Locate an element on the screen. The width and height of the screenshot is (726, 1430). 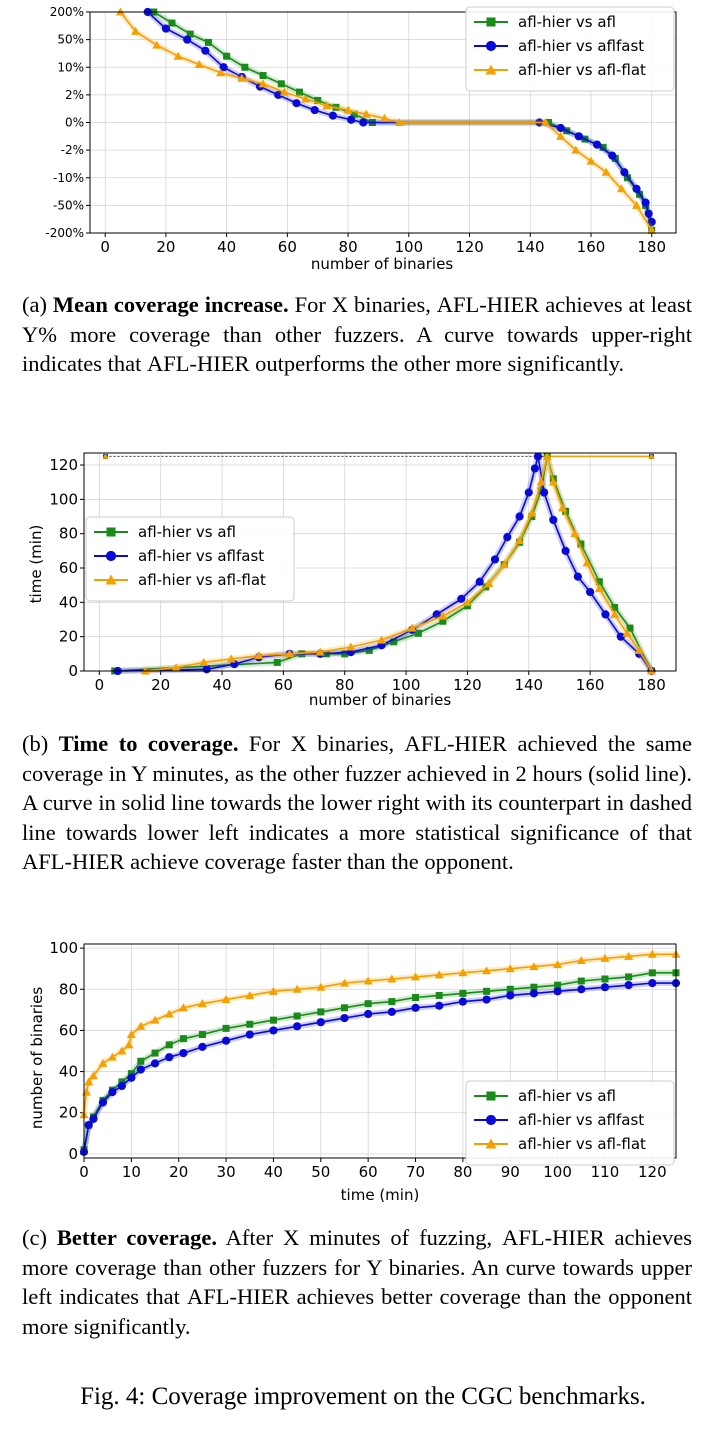
legend-entry: afl-hier vs afl is located at coordinates (567, 22).